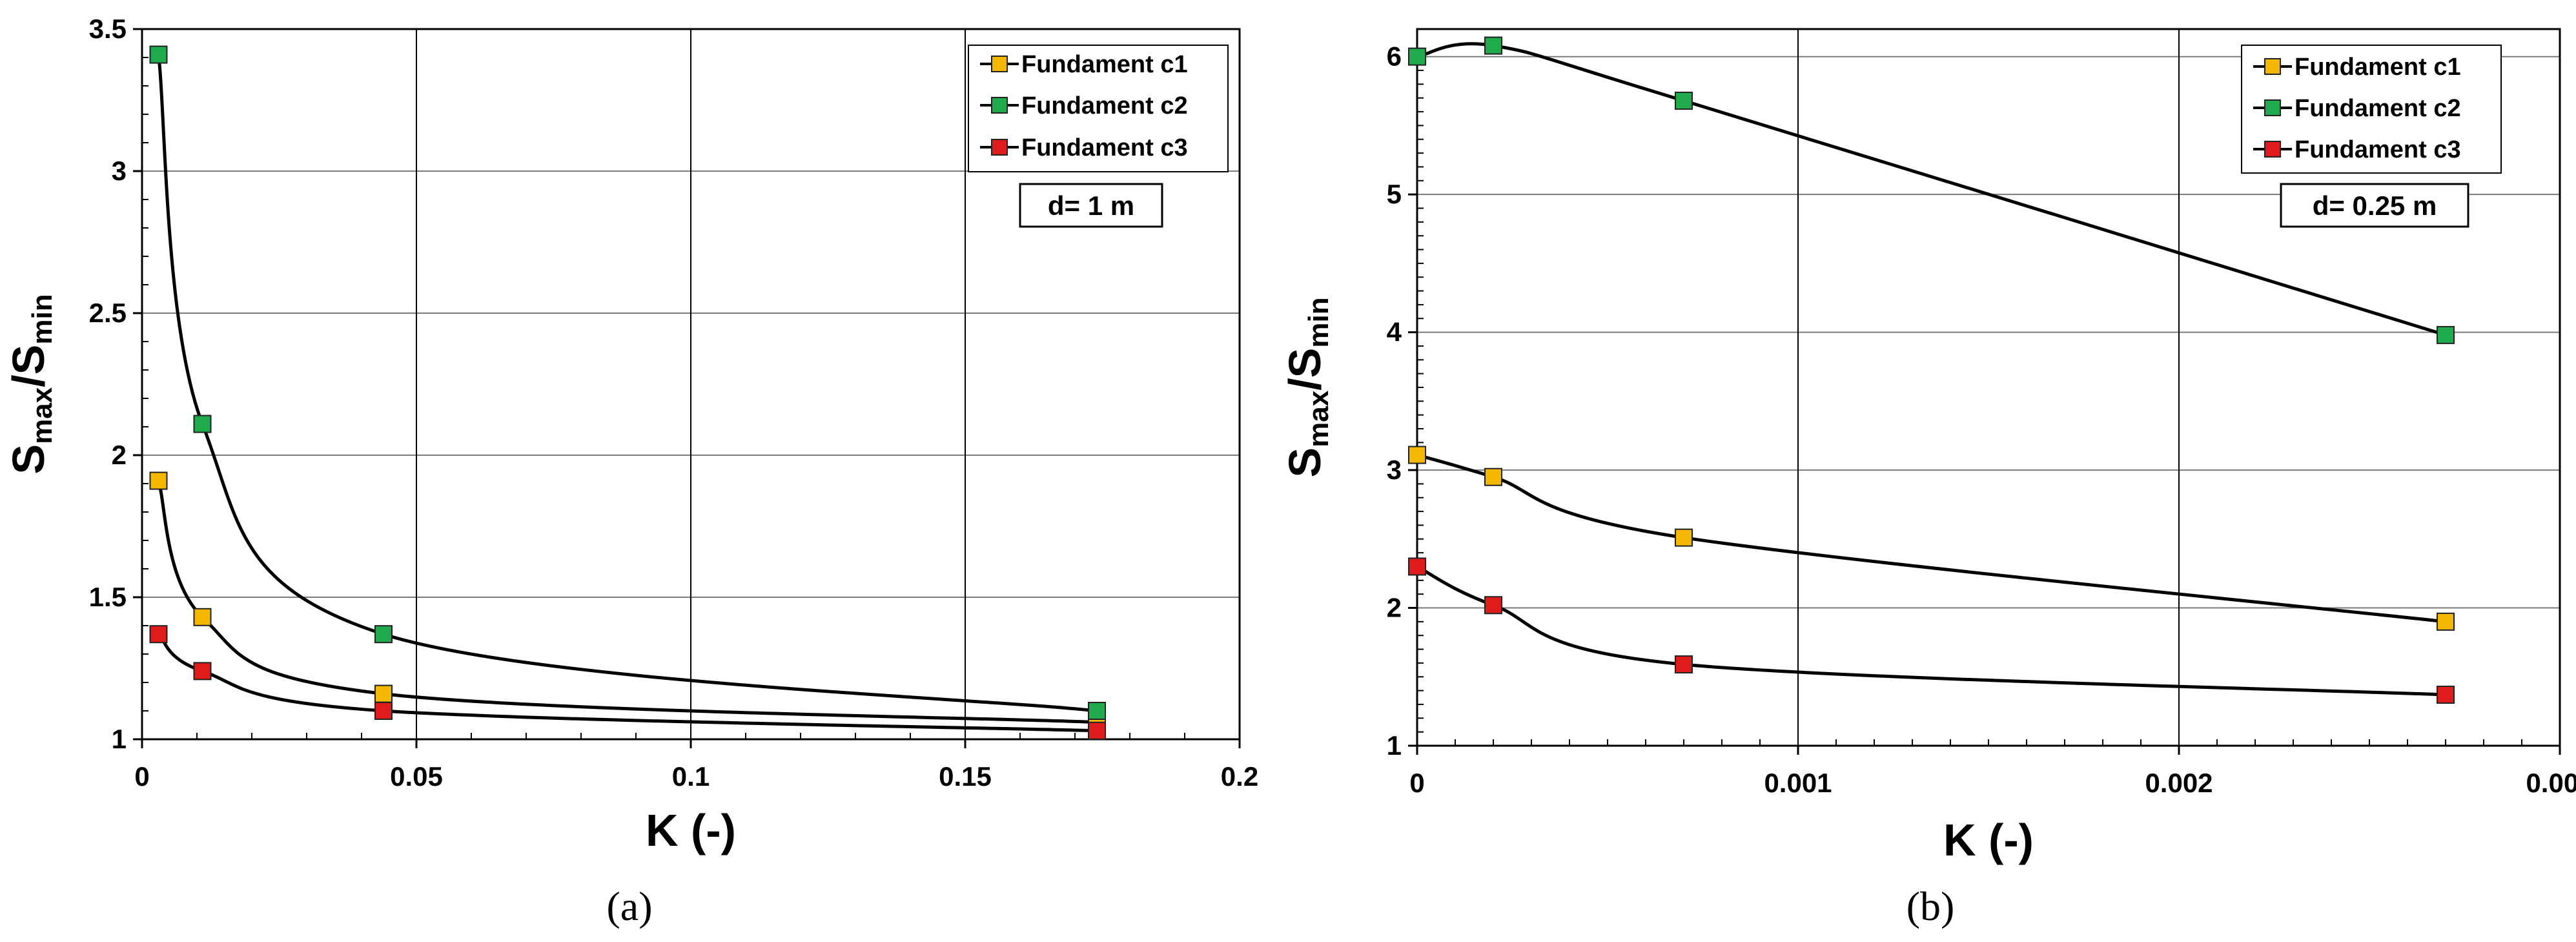  I want to click on y-tick-labels-b: 1 2 3 4 5 6, so click(1395, 401).